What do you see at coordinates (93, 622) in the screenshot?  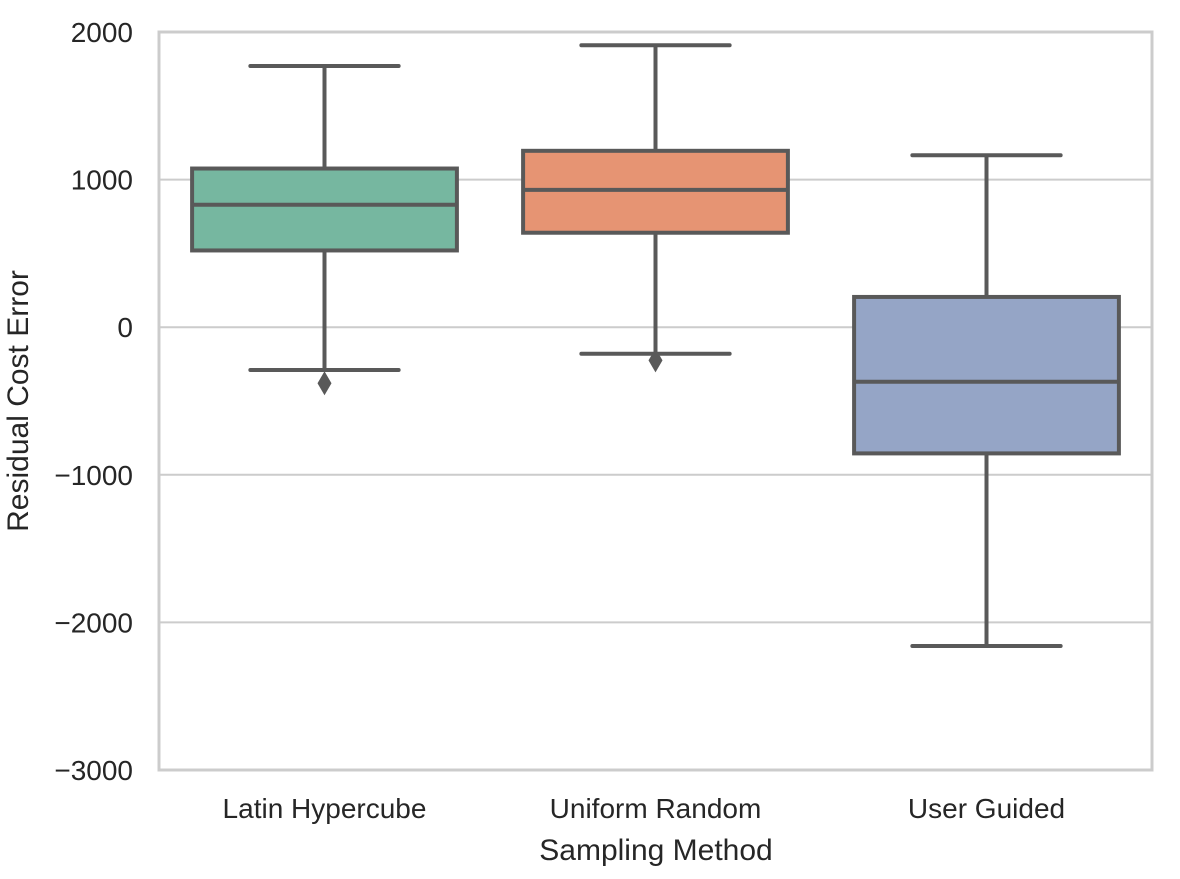 I see `y-tick-label: −2000` at bounding box center [93, 622].